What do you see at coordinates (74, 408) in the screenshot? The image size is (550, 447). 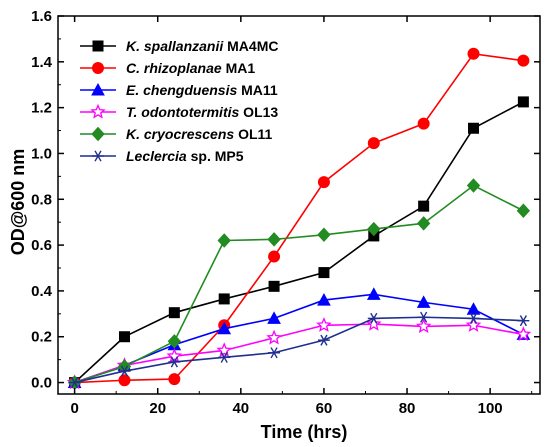 I see `x-tick-label: 0` at bounding box center [74, 408].